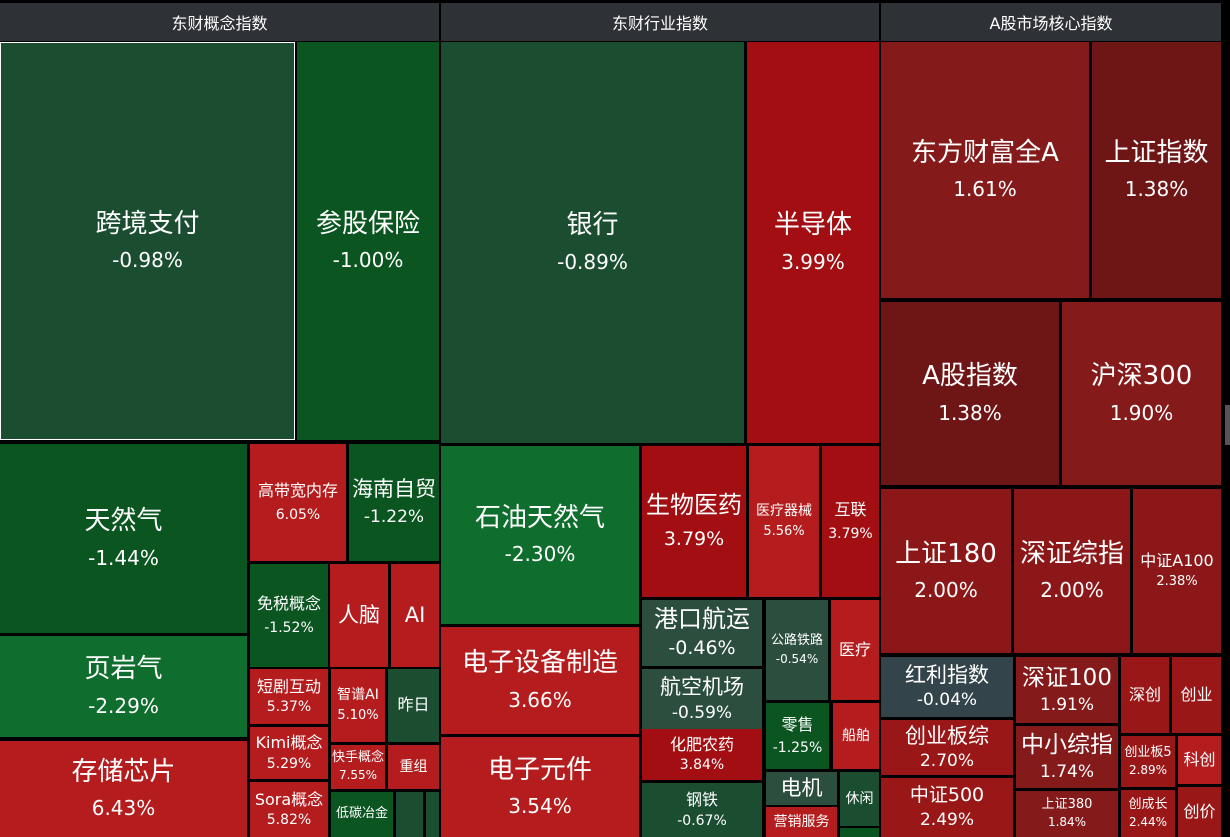  I want to click on tile-short-drama: 短剧互动 5.37%, so click(289, 696).